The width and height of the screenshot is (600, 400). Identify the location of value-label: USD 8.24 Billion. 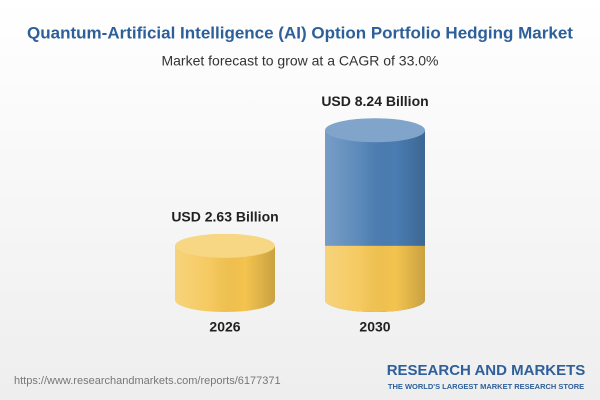
(374, 101).